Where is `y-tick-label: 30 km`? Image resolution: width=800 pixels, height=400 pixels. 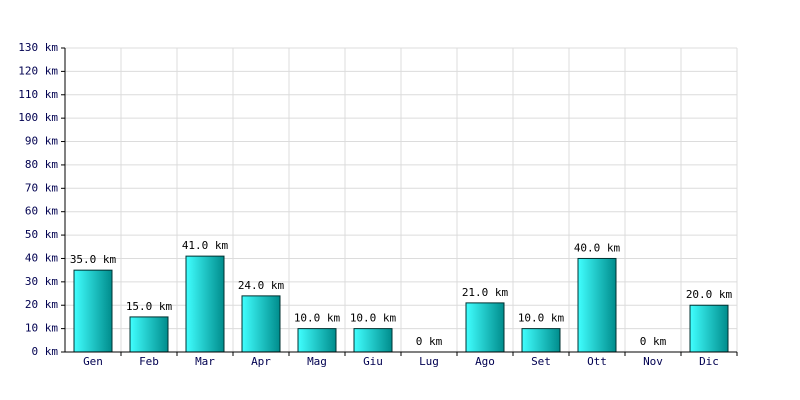 y-tick-label: 30 km is located at coordinates (41, 281).